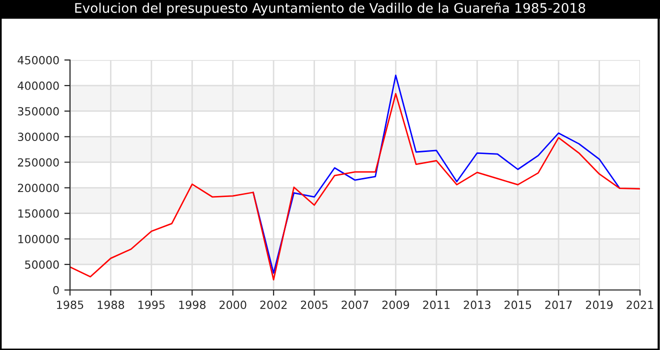 Image resolution: width=660 pixels, height=350 pixels. What do you see at coordinates (70, 305) in the screenshot?
I see `x-tick-label: 1985` at bounding box center [70, 305].